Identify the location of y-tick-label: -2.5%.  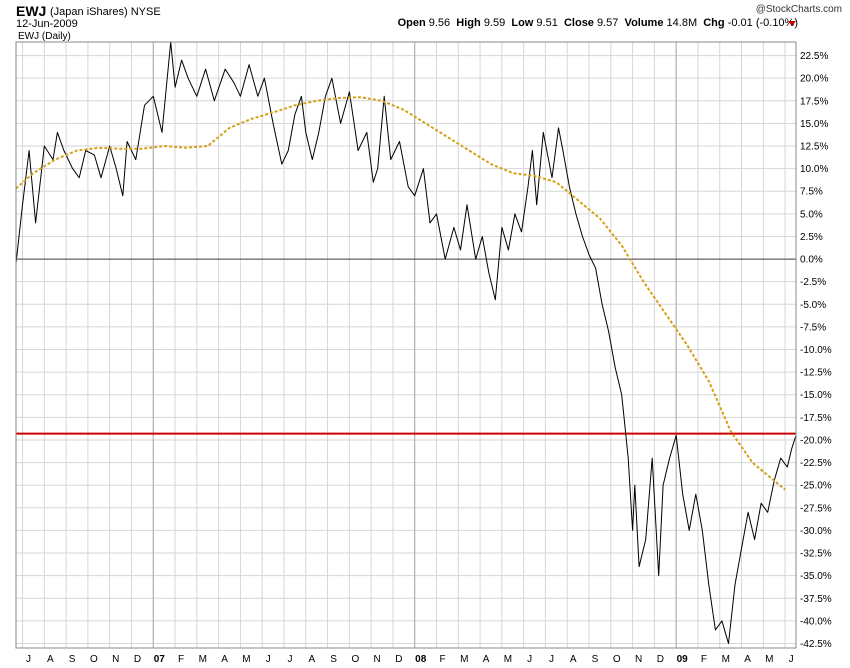
(813, 282).